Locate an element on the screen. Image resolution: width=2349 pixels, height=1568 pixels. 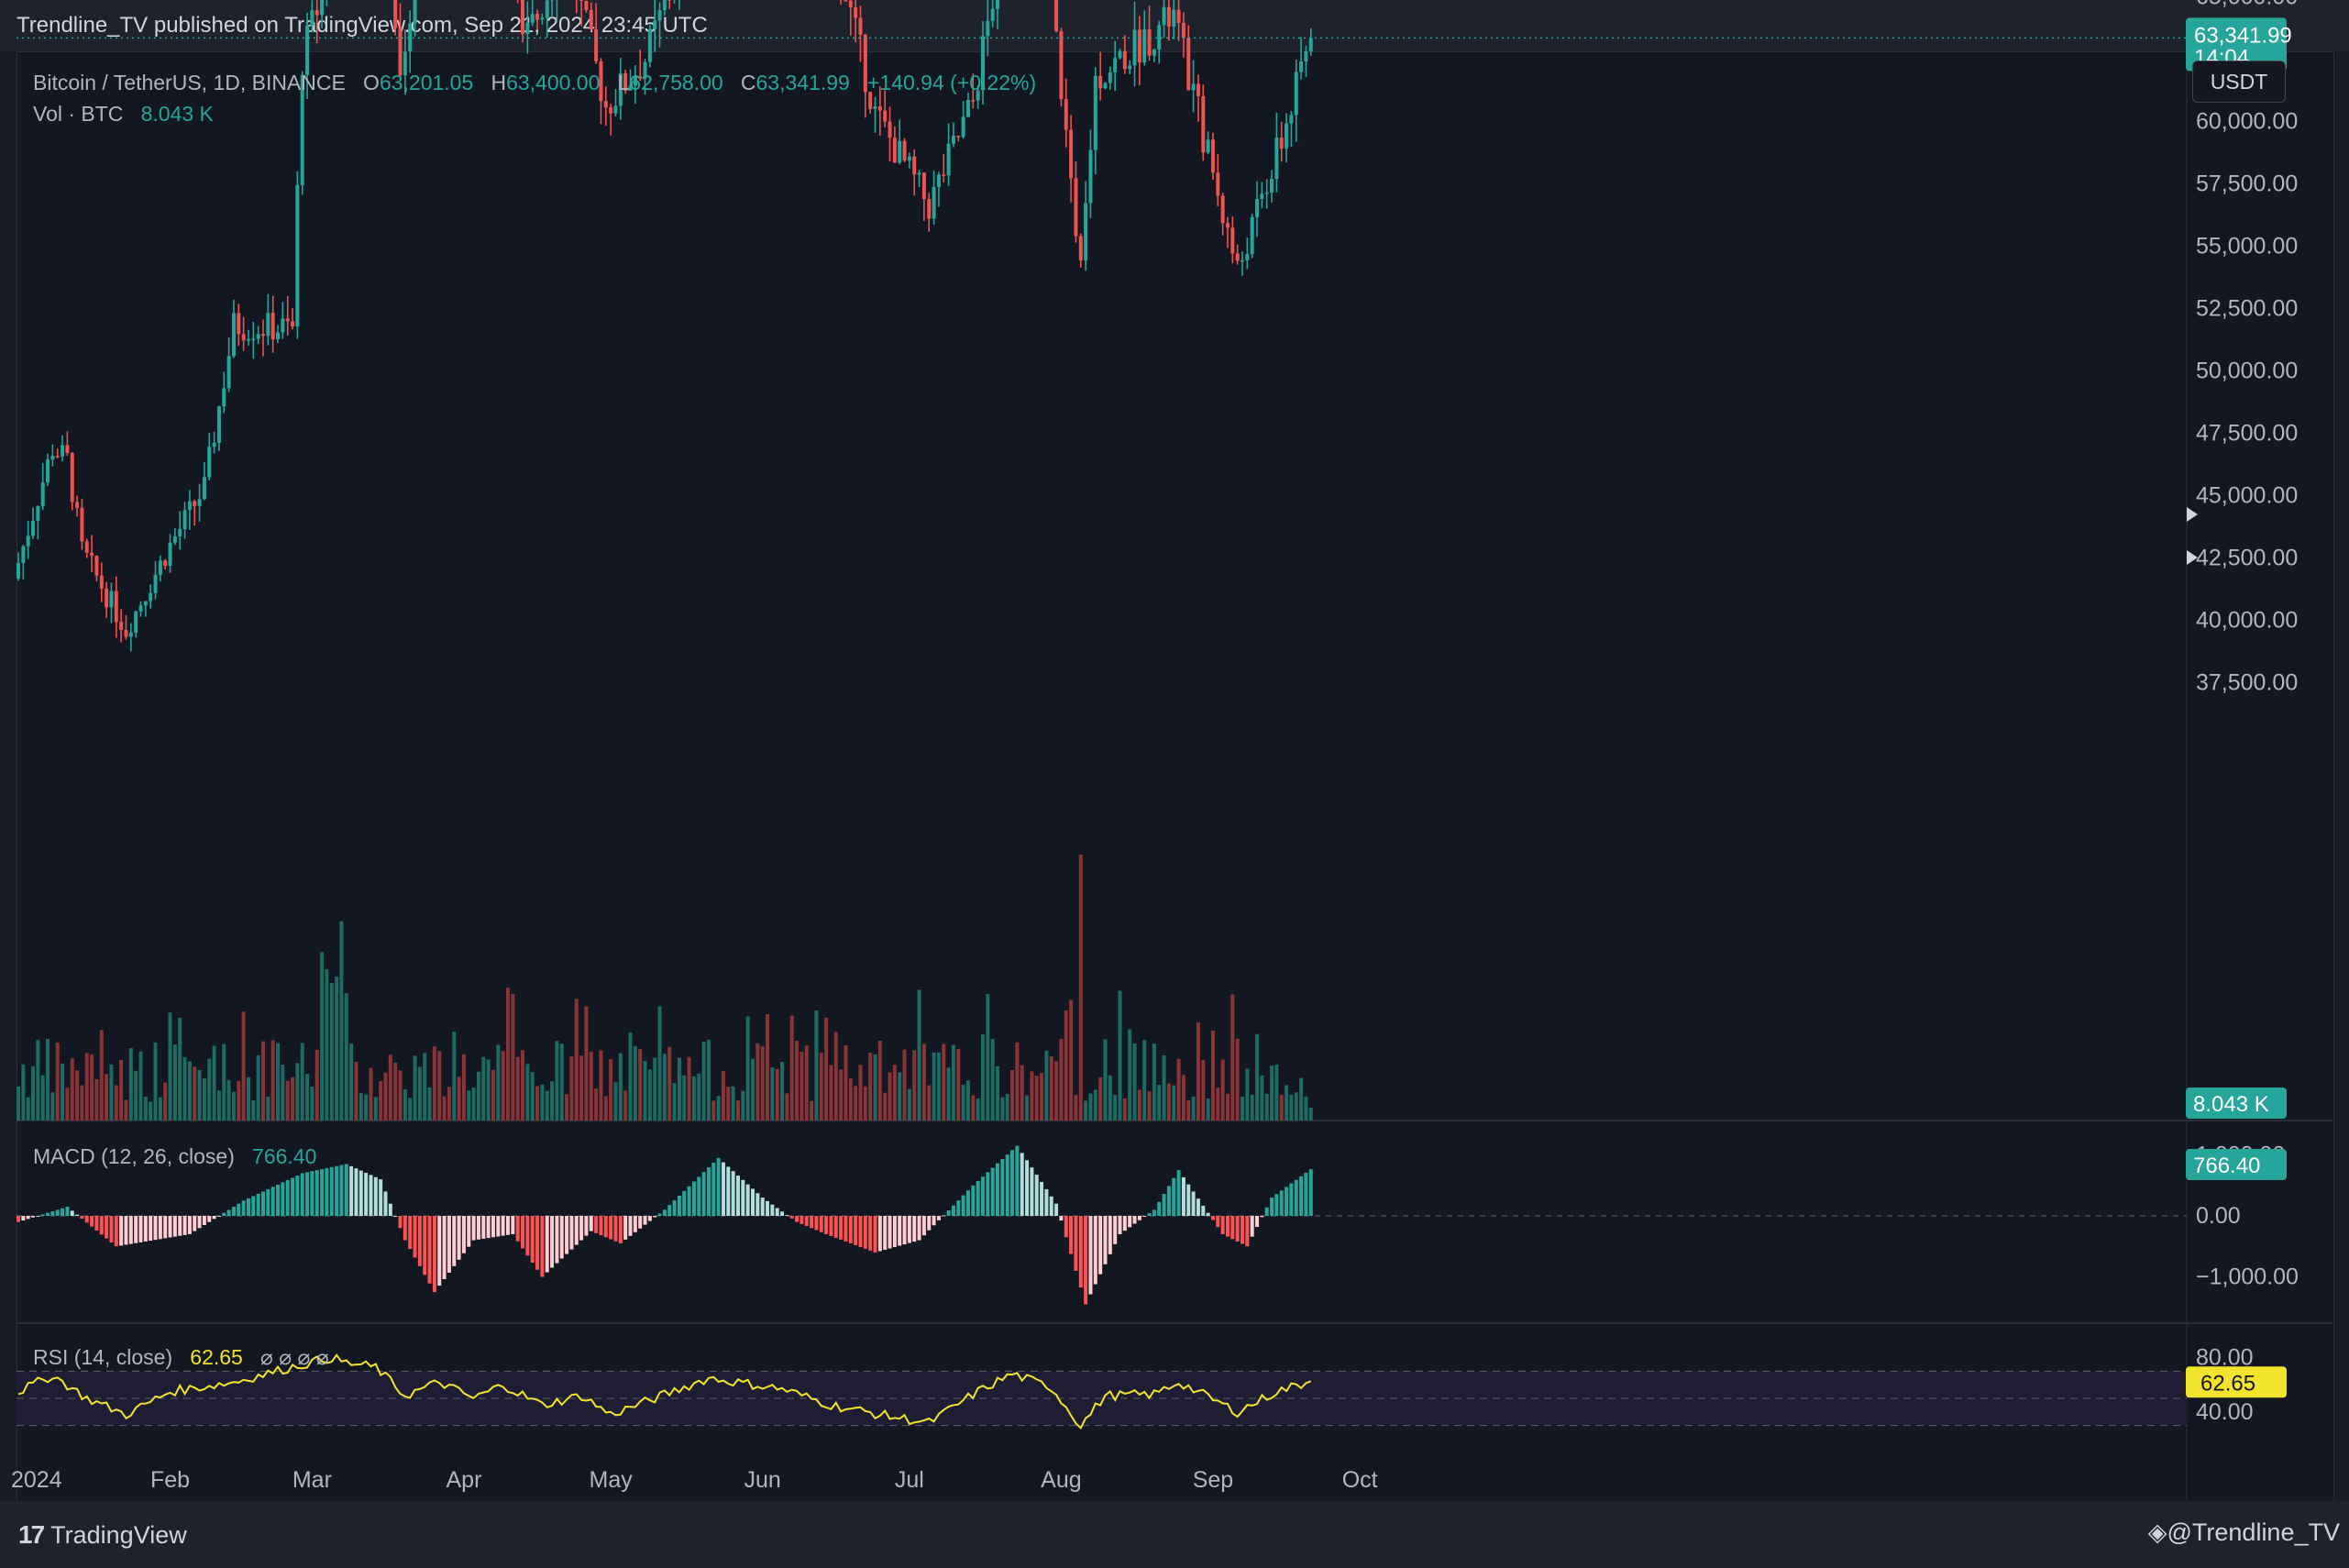
rsi-badge is located at coordinates (2236, 1382).